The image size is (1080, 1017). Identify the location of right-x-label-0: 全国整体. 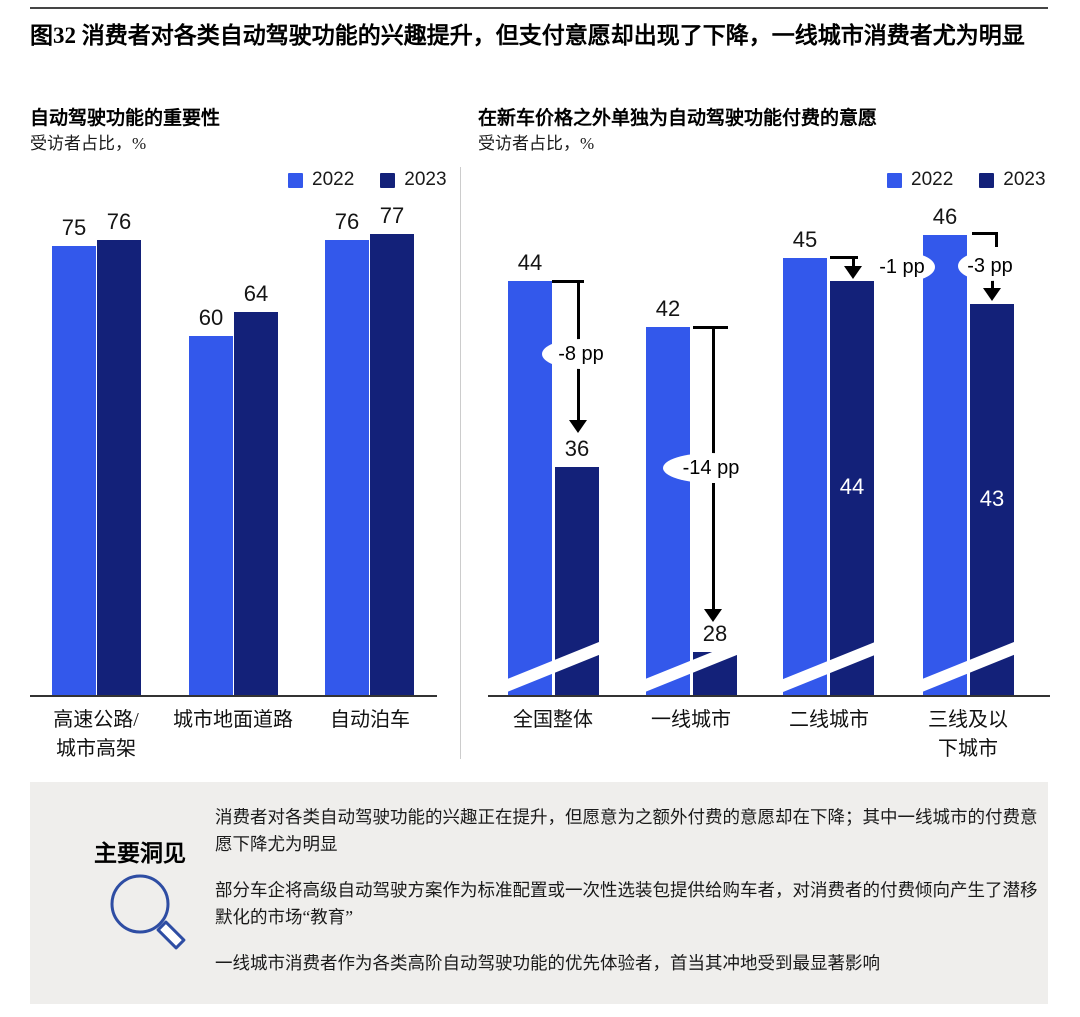
(553, 720).